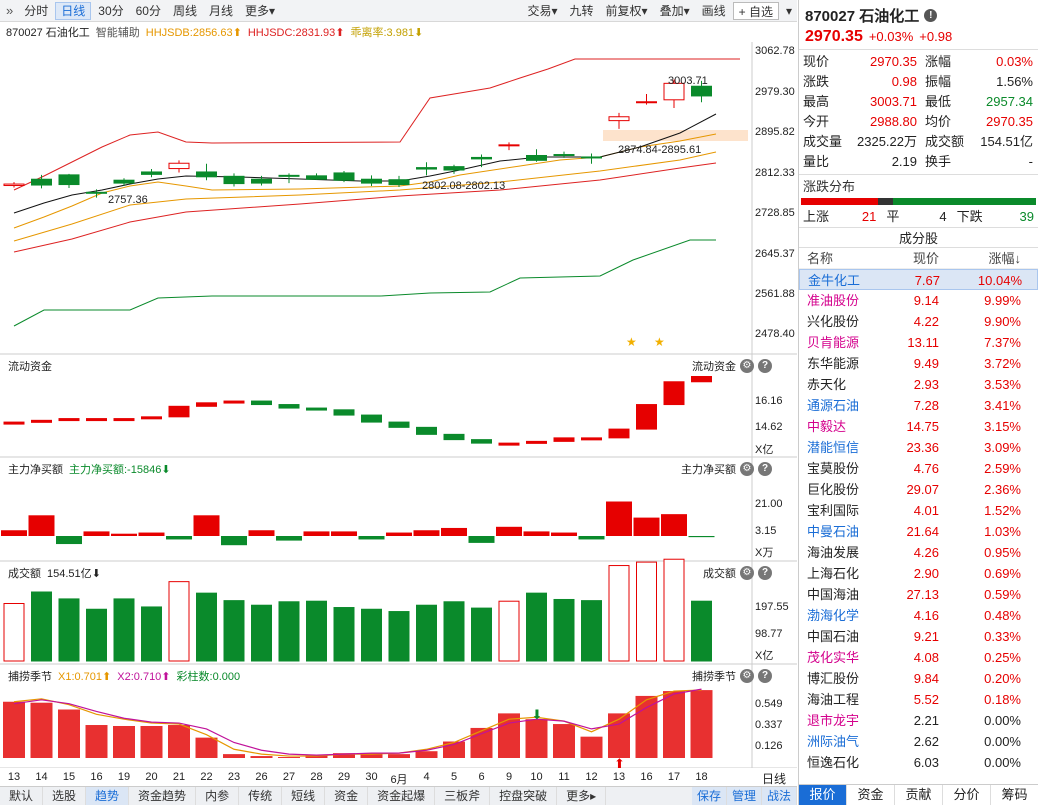 The height and width of the screenshot is (805, 1038). Describe the element at coordinates (918, 657) in the screenshot. I see `stock-row: 茂化实华 4.08 0.25%` at that location.